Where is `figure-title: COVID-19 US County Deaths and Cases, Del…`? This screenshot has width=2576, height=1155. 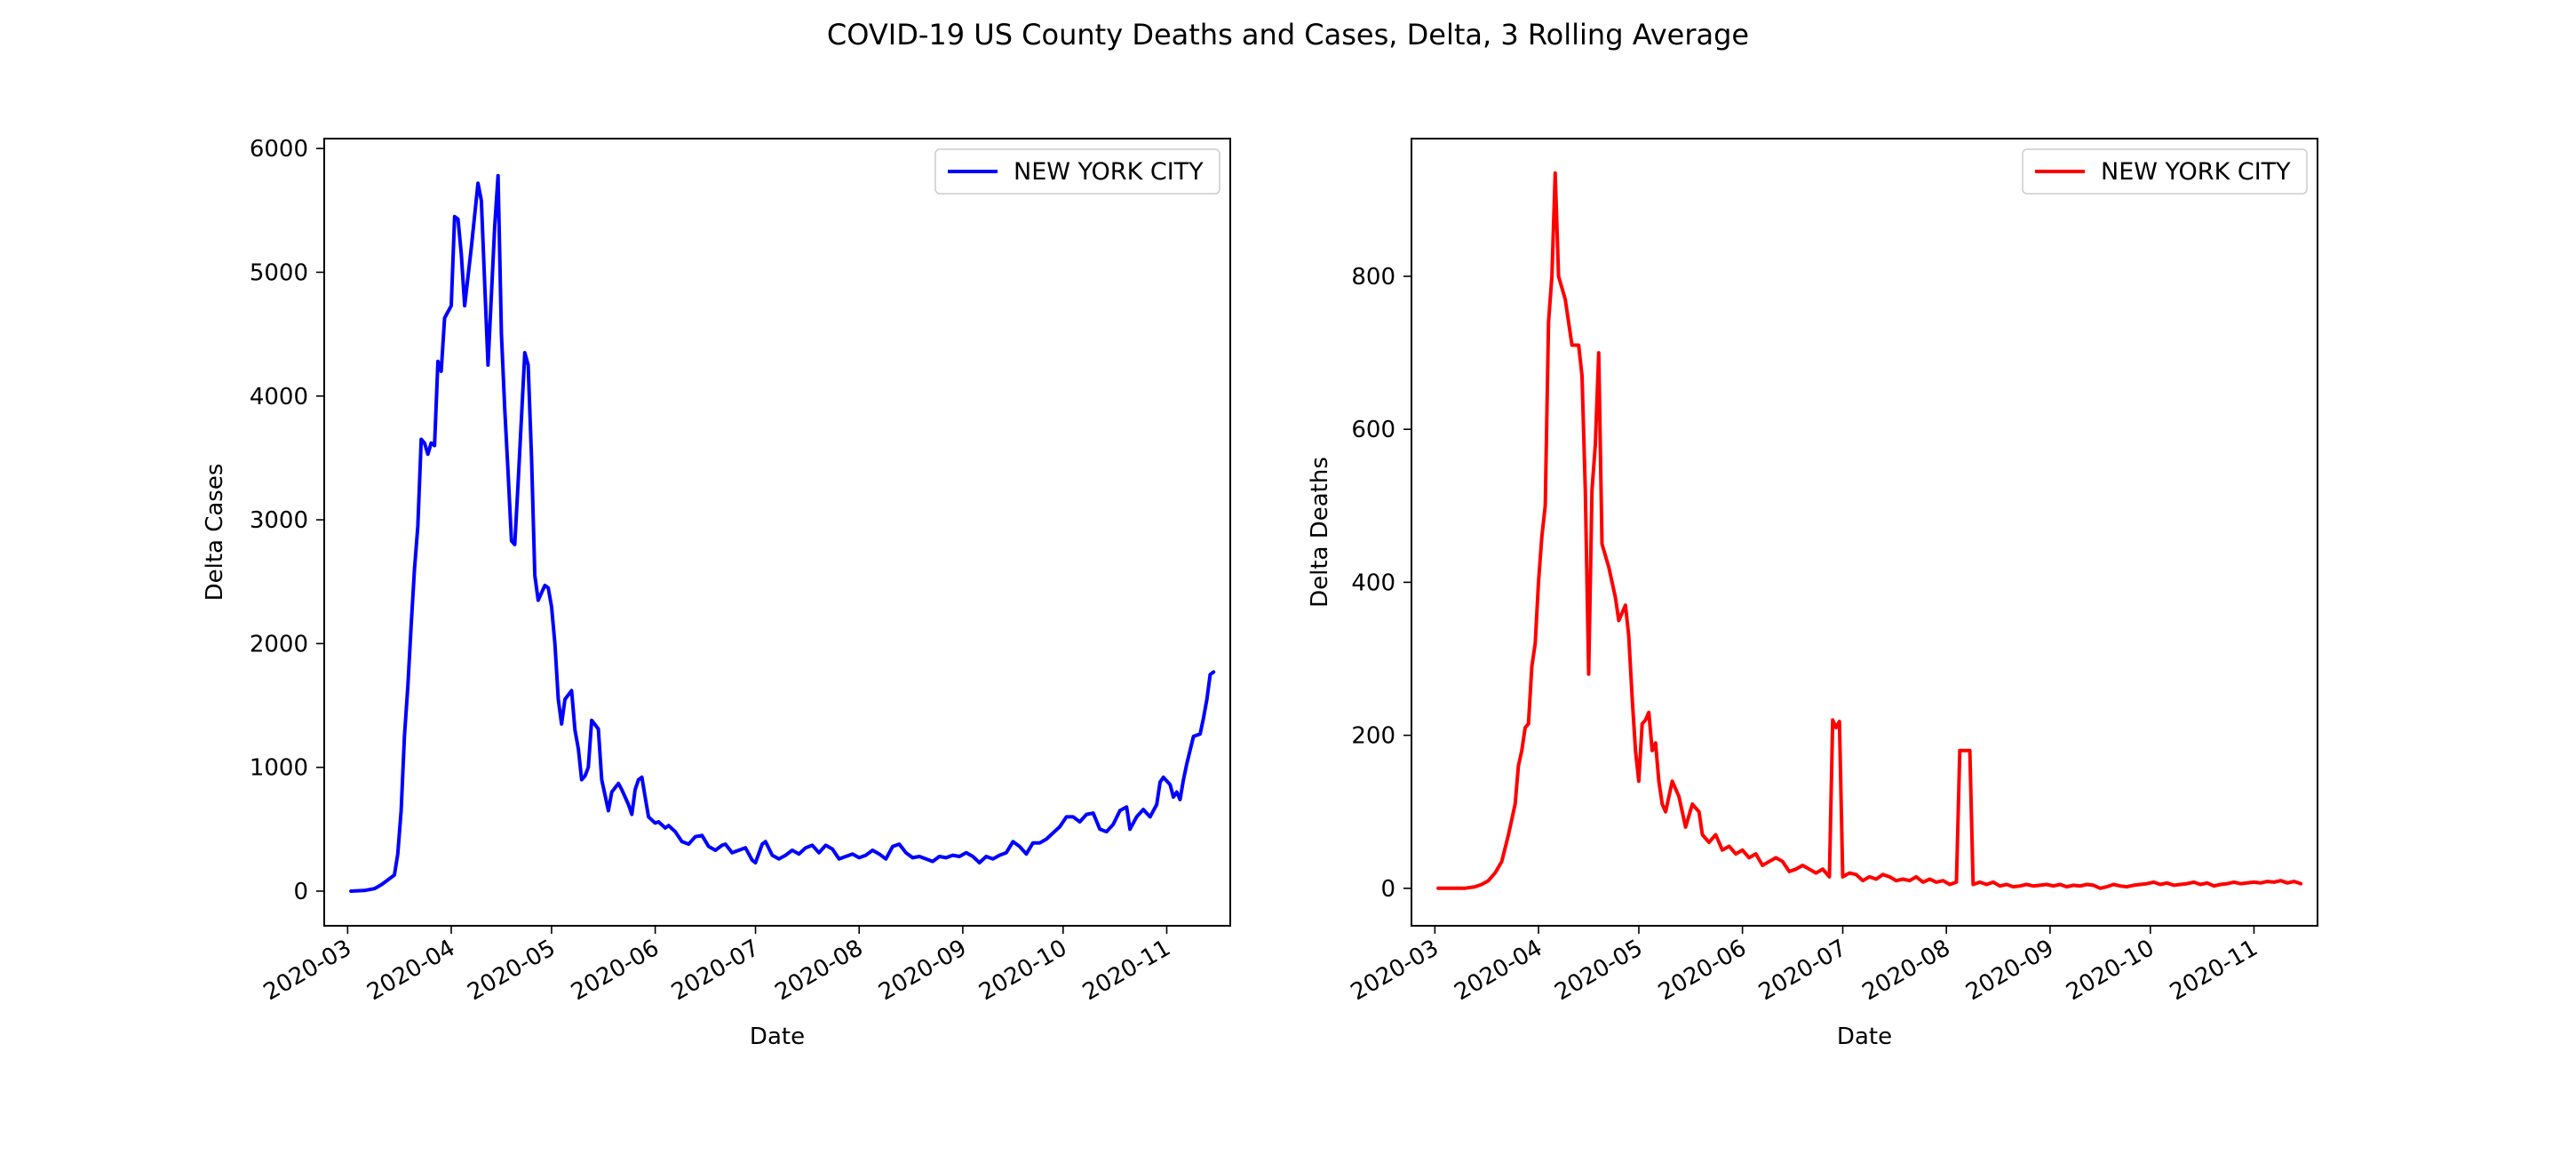 figure-title: COVID-19 US County Deaths and Cases, Del… is located at coordinates (1288, 35).